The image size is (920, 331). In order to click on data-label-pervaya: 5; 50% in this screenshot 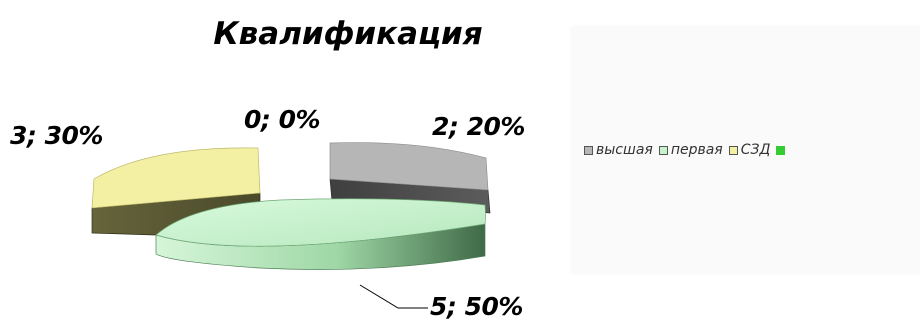, I will do `click(476, 306)`.